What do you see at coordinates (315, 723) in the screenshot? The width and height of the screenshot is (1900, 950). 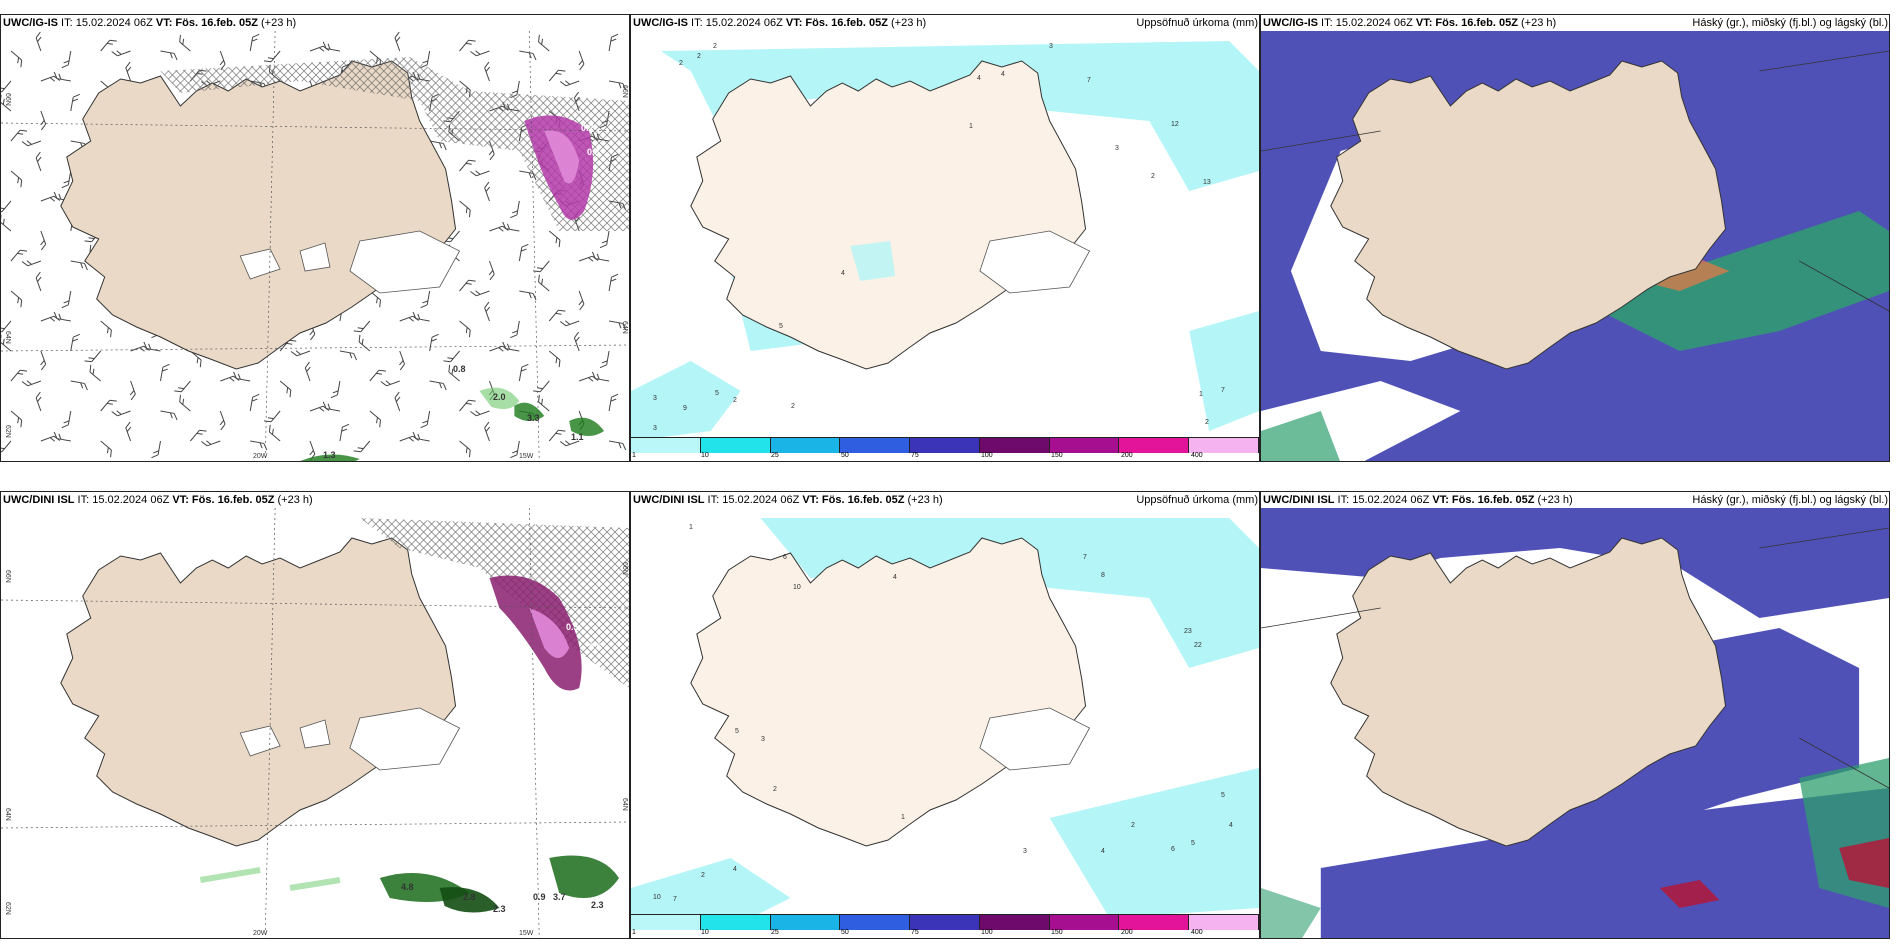 I see `wind-map` at bounding box center [315, 723].